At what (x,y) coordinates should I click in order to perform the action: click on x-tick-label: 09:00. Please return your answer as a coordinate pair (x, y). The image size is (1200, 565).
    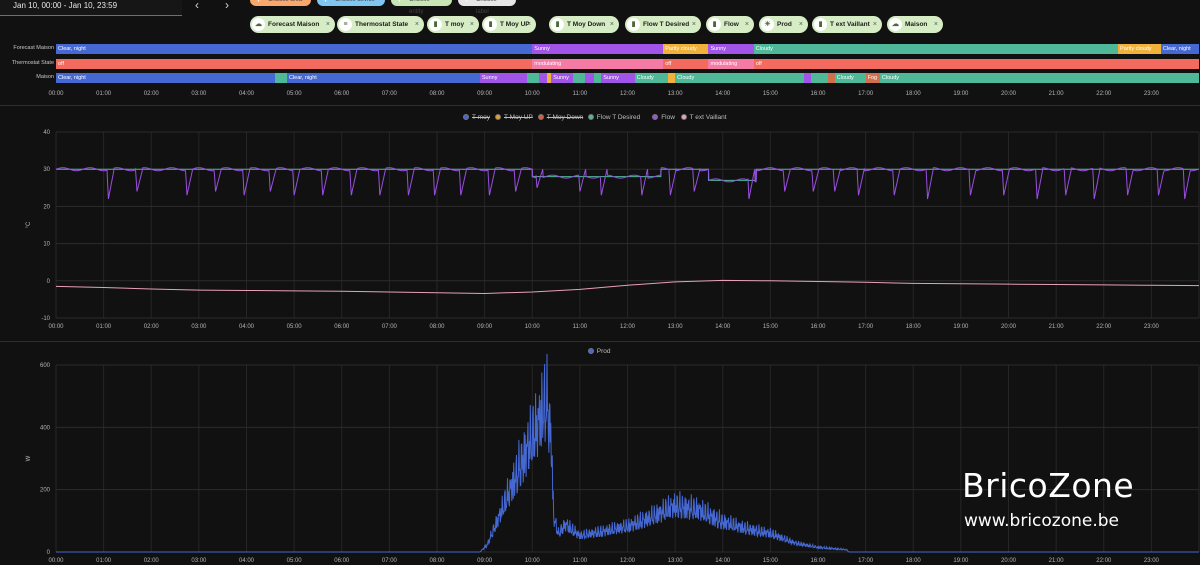
    Looking at the image, I should click on (485, 327).